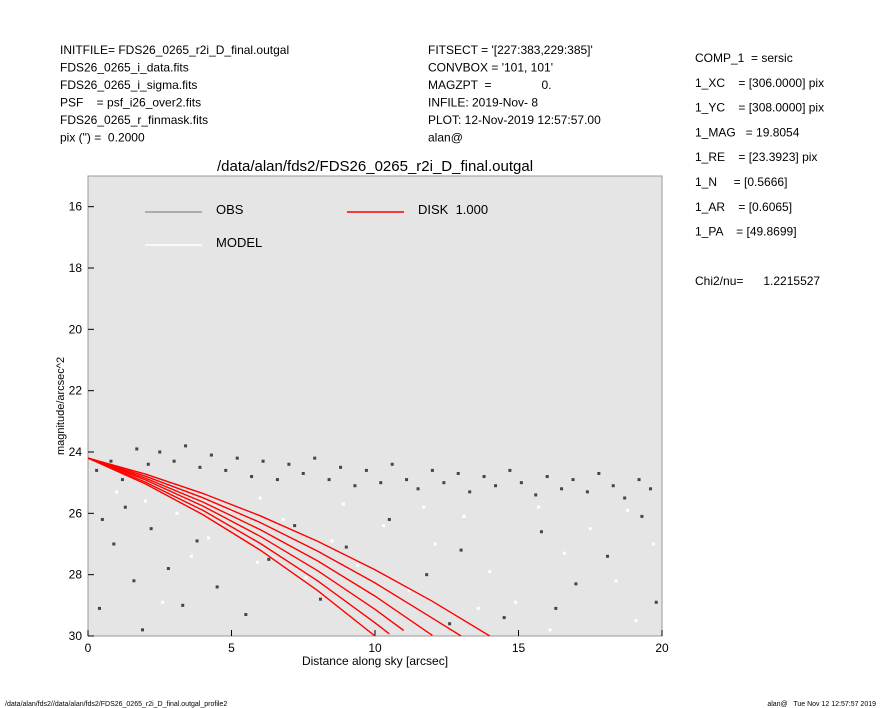 This screenshot has width=885, height=708. What do you see at coordinates (76, 452) in the screenshot?
I see `y-tick-label: 24` at bounding box center [76, 452].